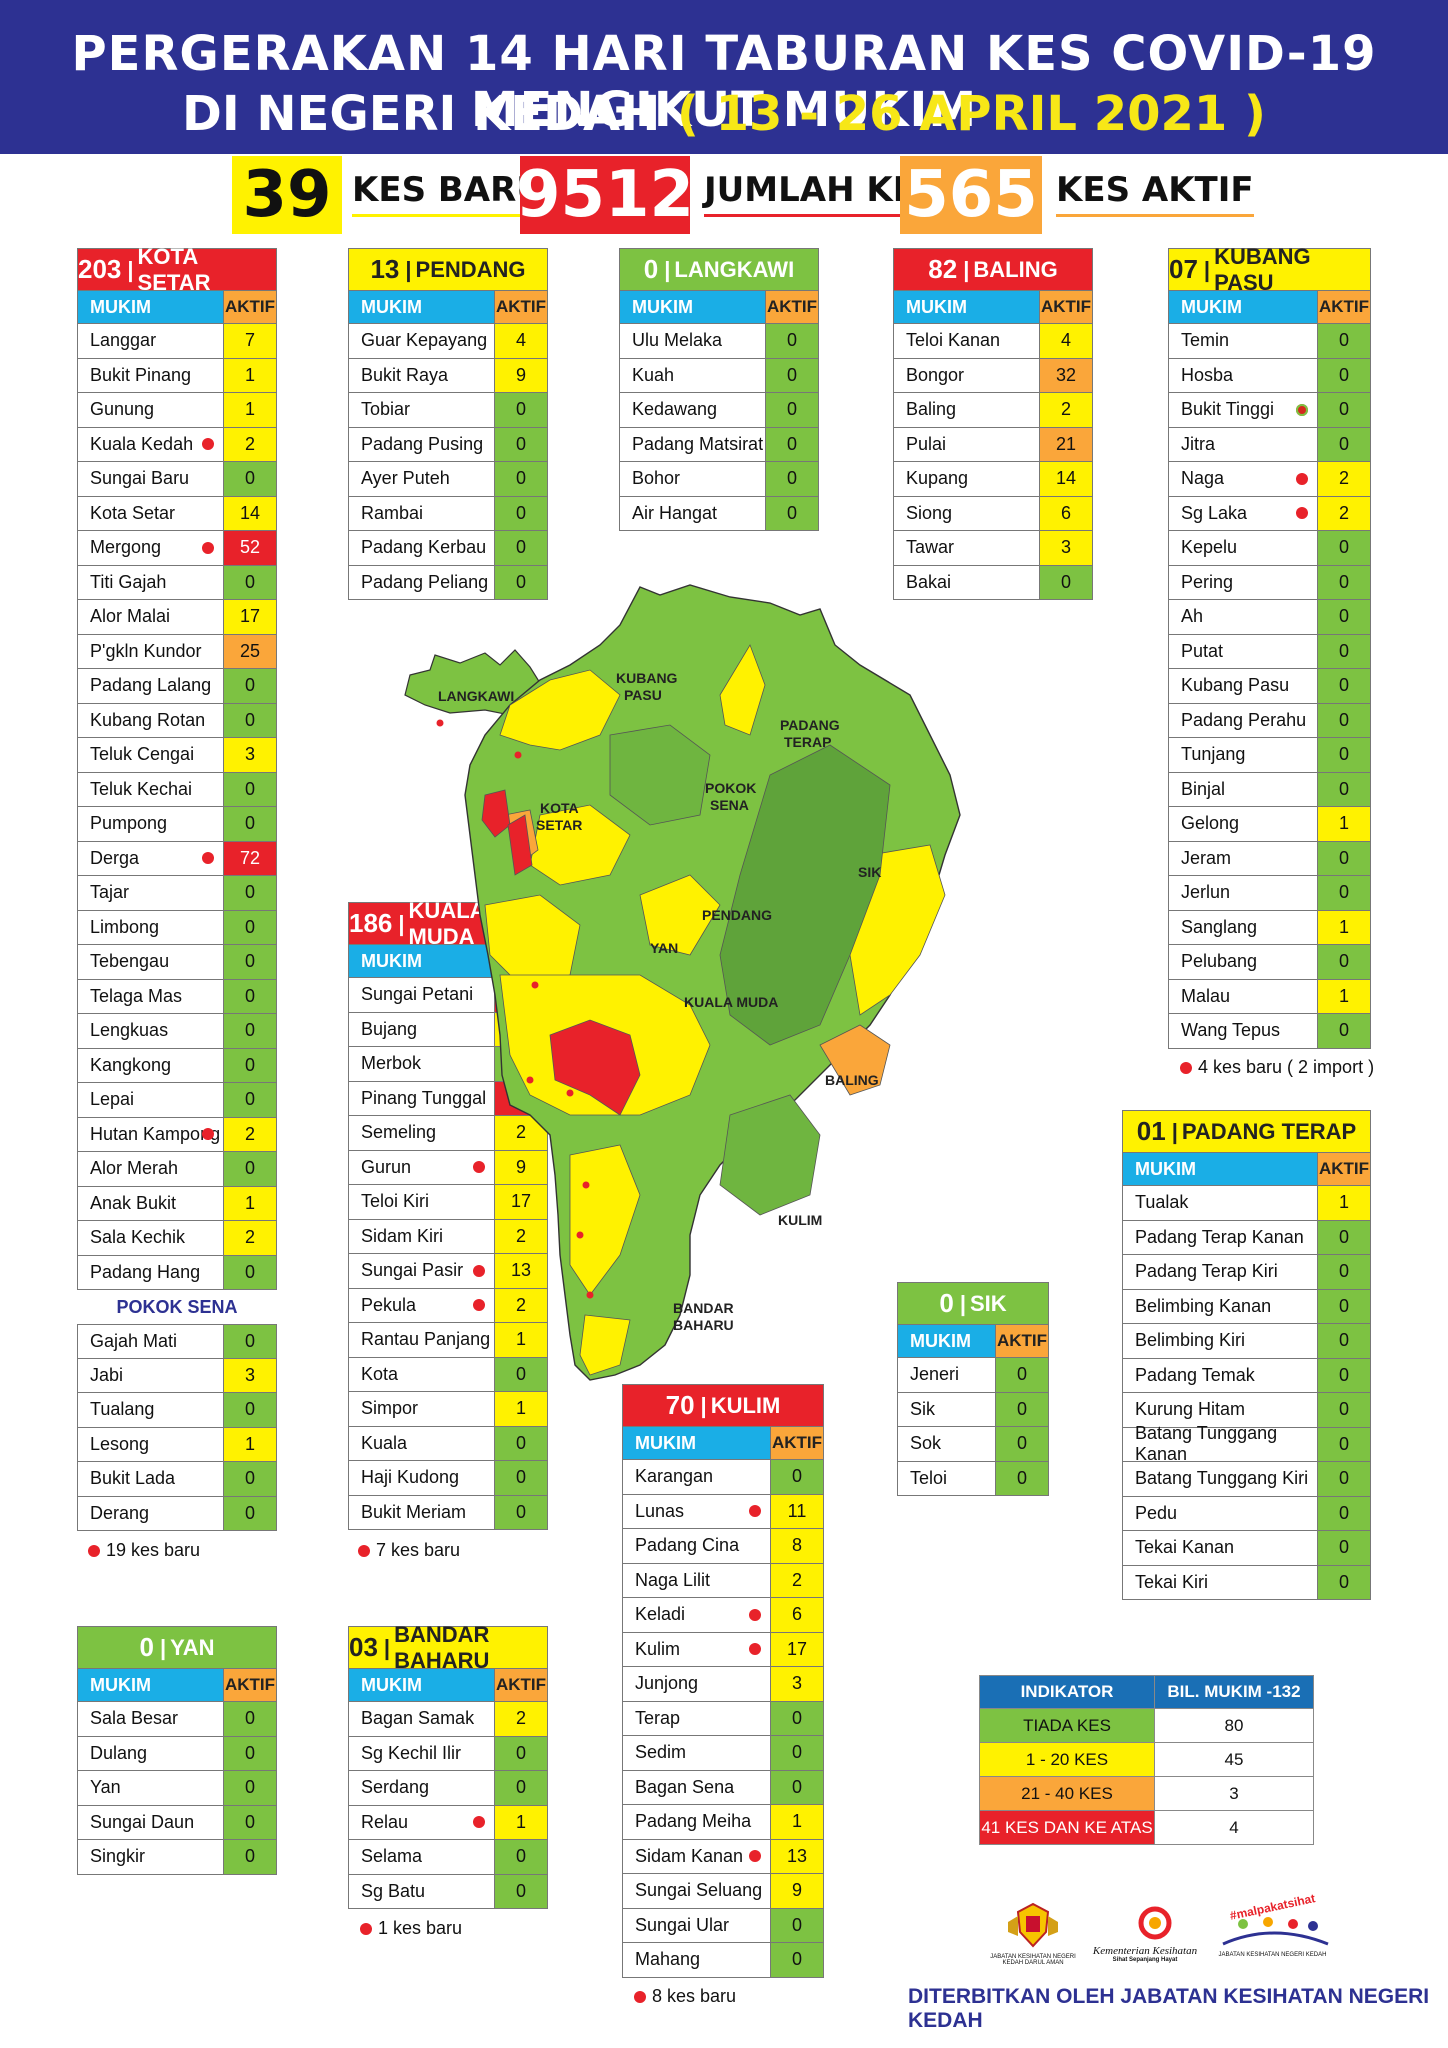 The width and height of the screenshot is (1448, 2048). What do you see at coordinates (409, 1550) in the screenshot?
I see `note-kuala-muda: 7 kes baru` at bounding box center [409, 1550].